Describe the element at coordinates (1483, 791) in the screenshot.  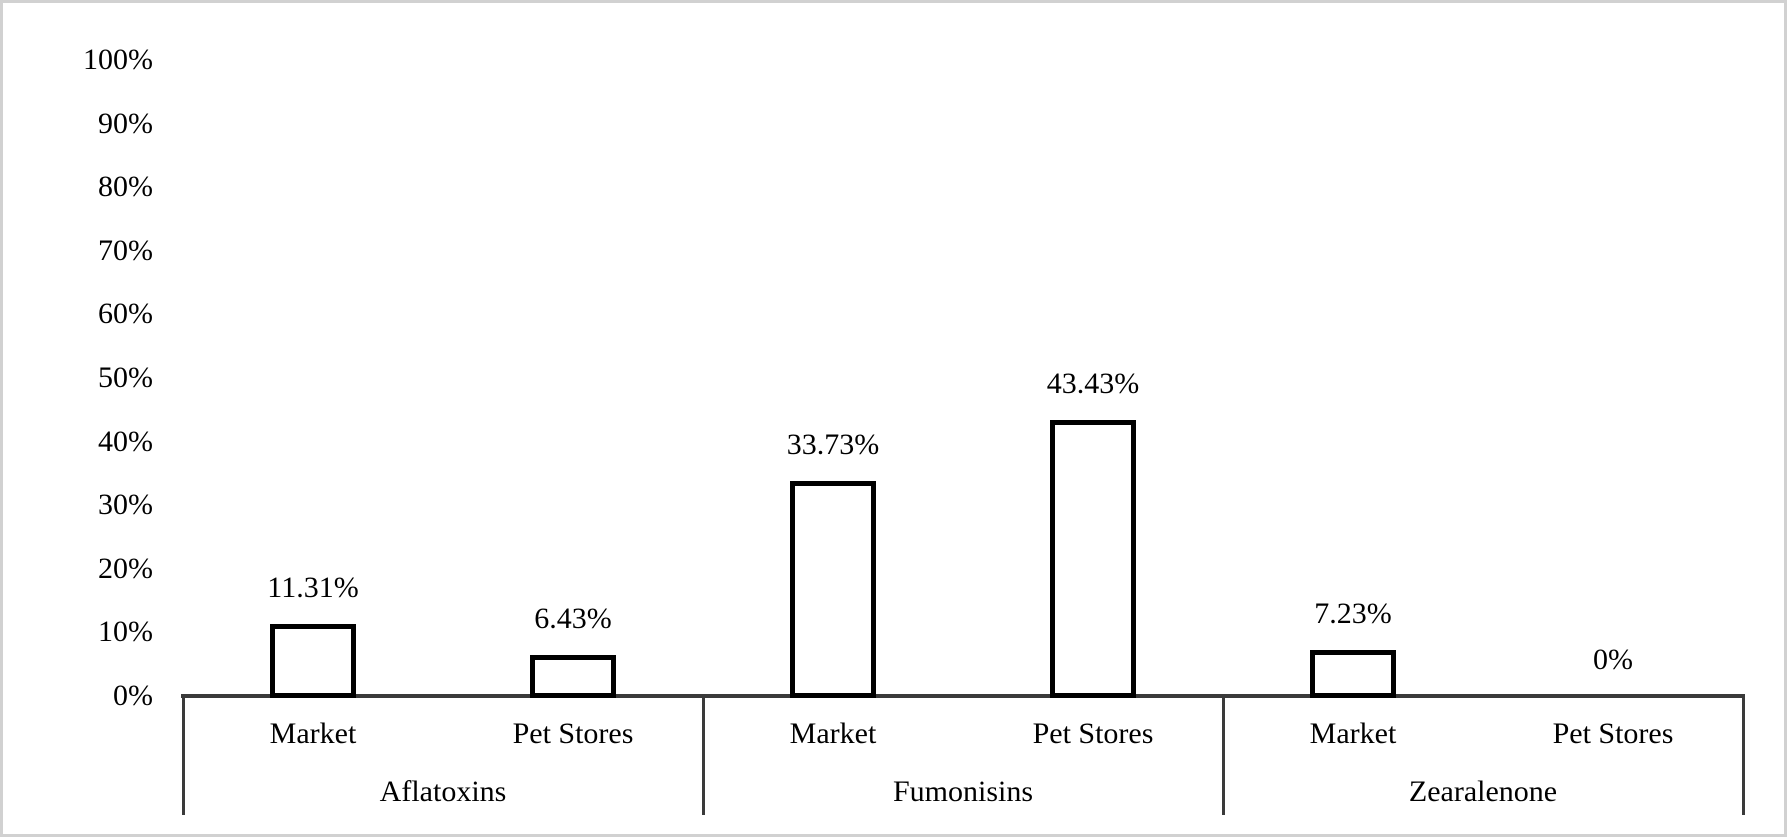
I see `group-label: Zearalenone` at that location.